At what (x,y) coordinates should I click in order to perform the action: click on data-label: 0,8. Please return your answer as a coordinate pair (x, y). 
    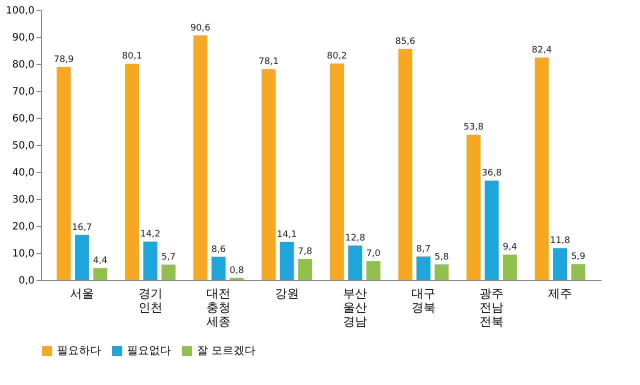
    Looking at the image, I should click on (237, 271).